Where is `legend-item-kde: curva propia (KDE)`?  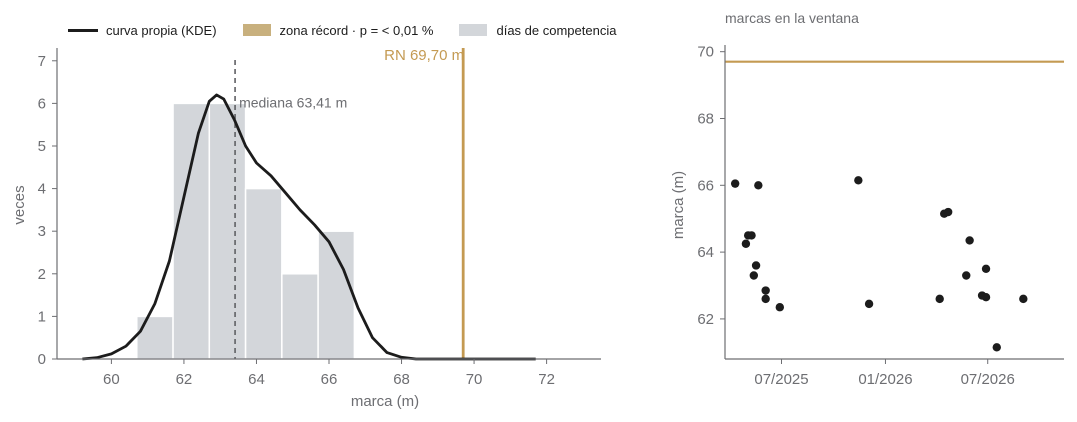
legend-item-kde: curva propia (KDE) is located at coordinates (142, 30).